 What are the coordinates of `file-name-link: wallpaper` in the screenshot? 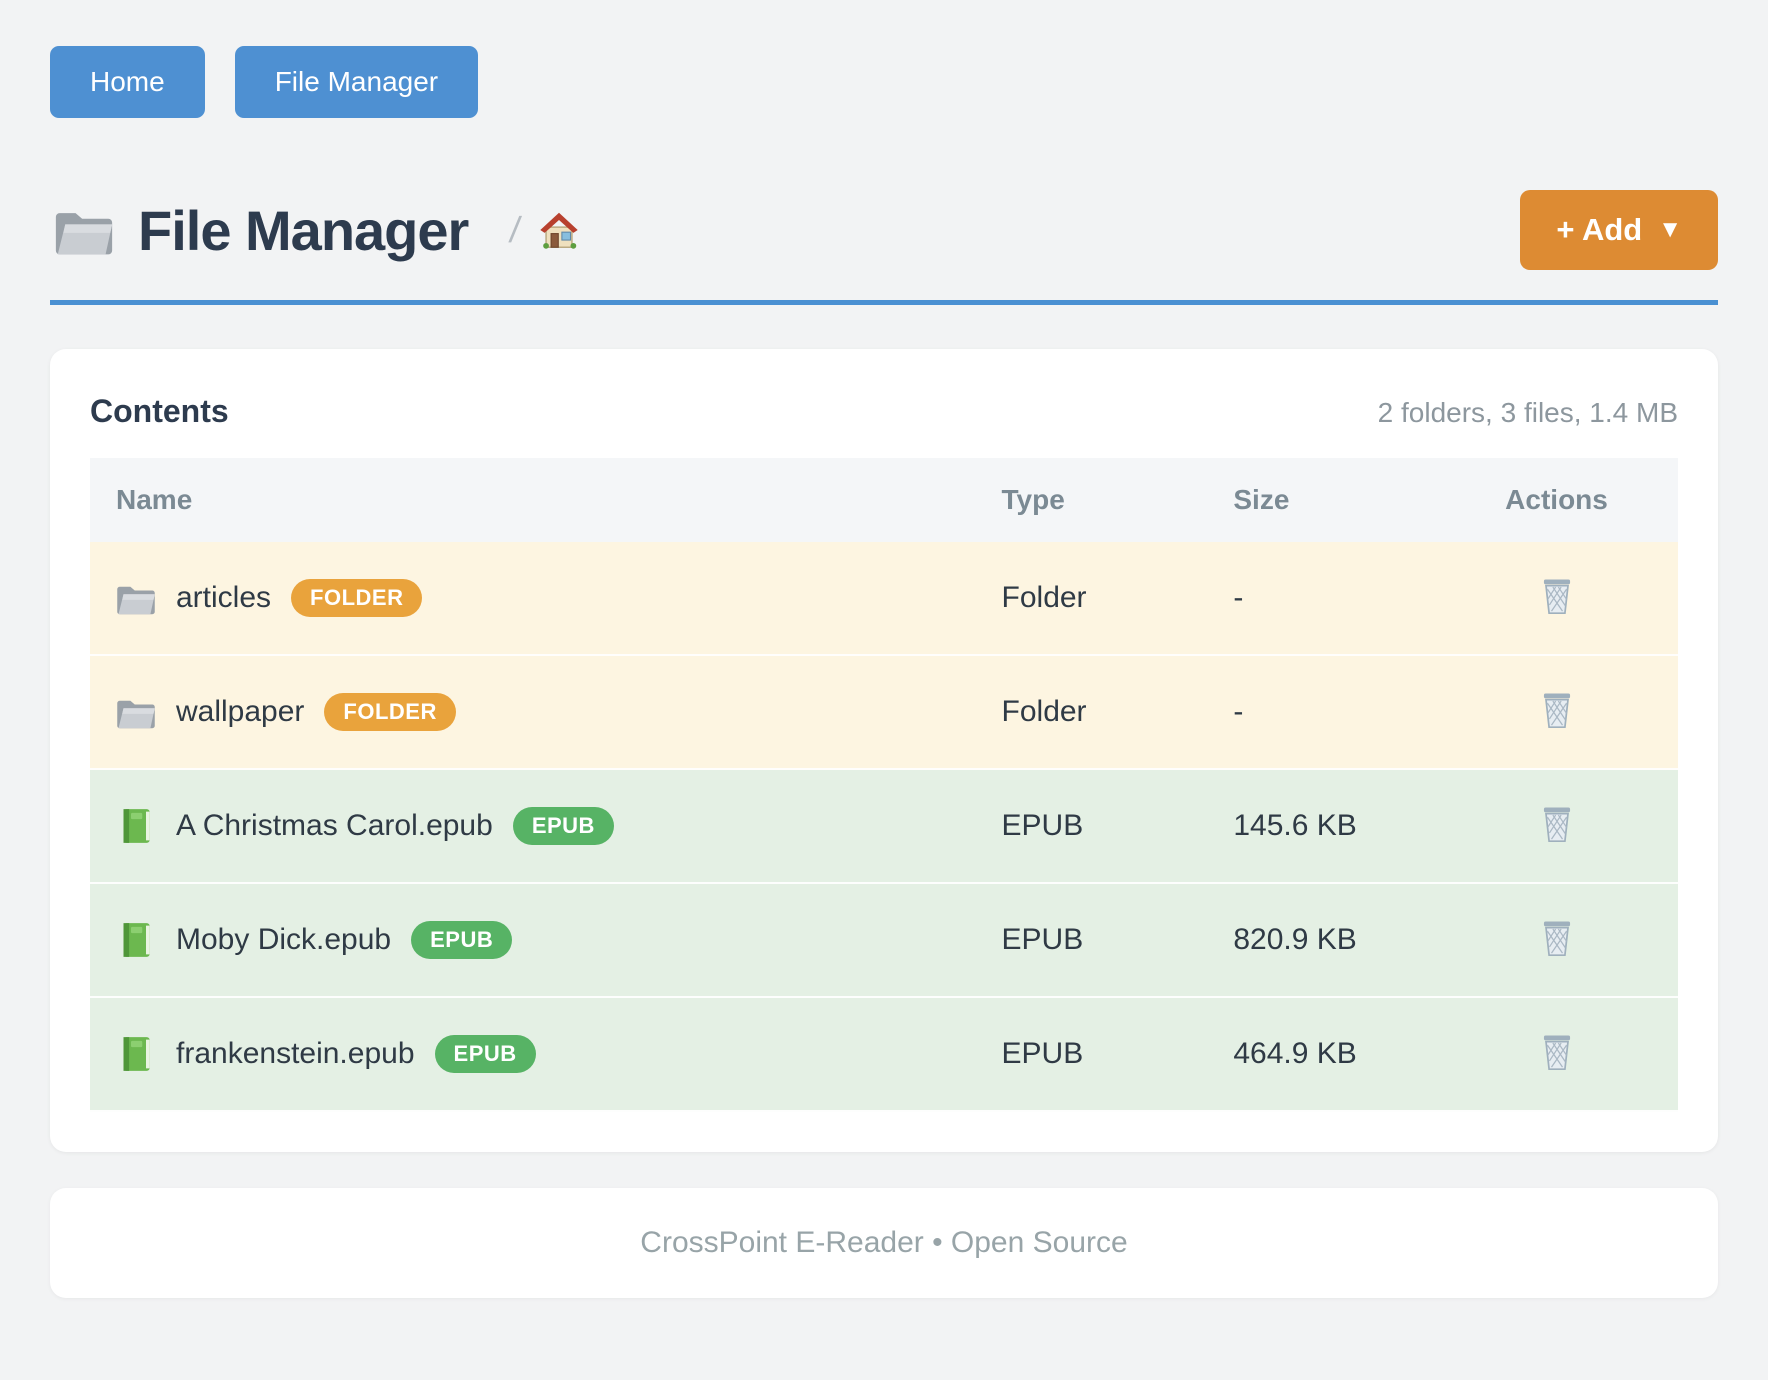 It's located at (240, 711).